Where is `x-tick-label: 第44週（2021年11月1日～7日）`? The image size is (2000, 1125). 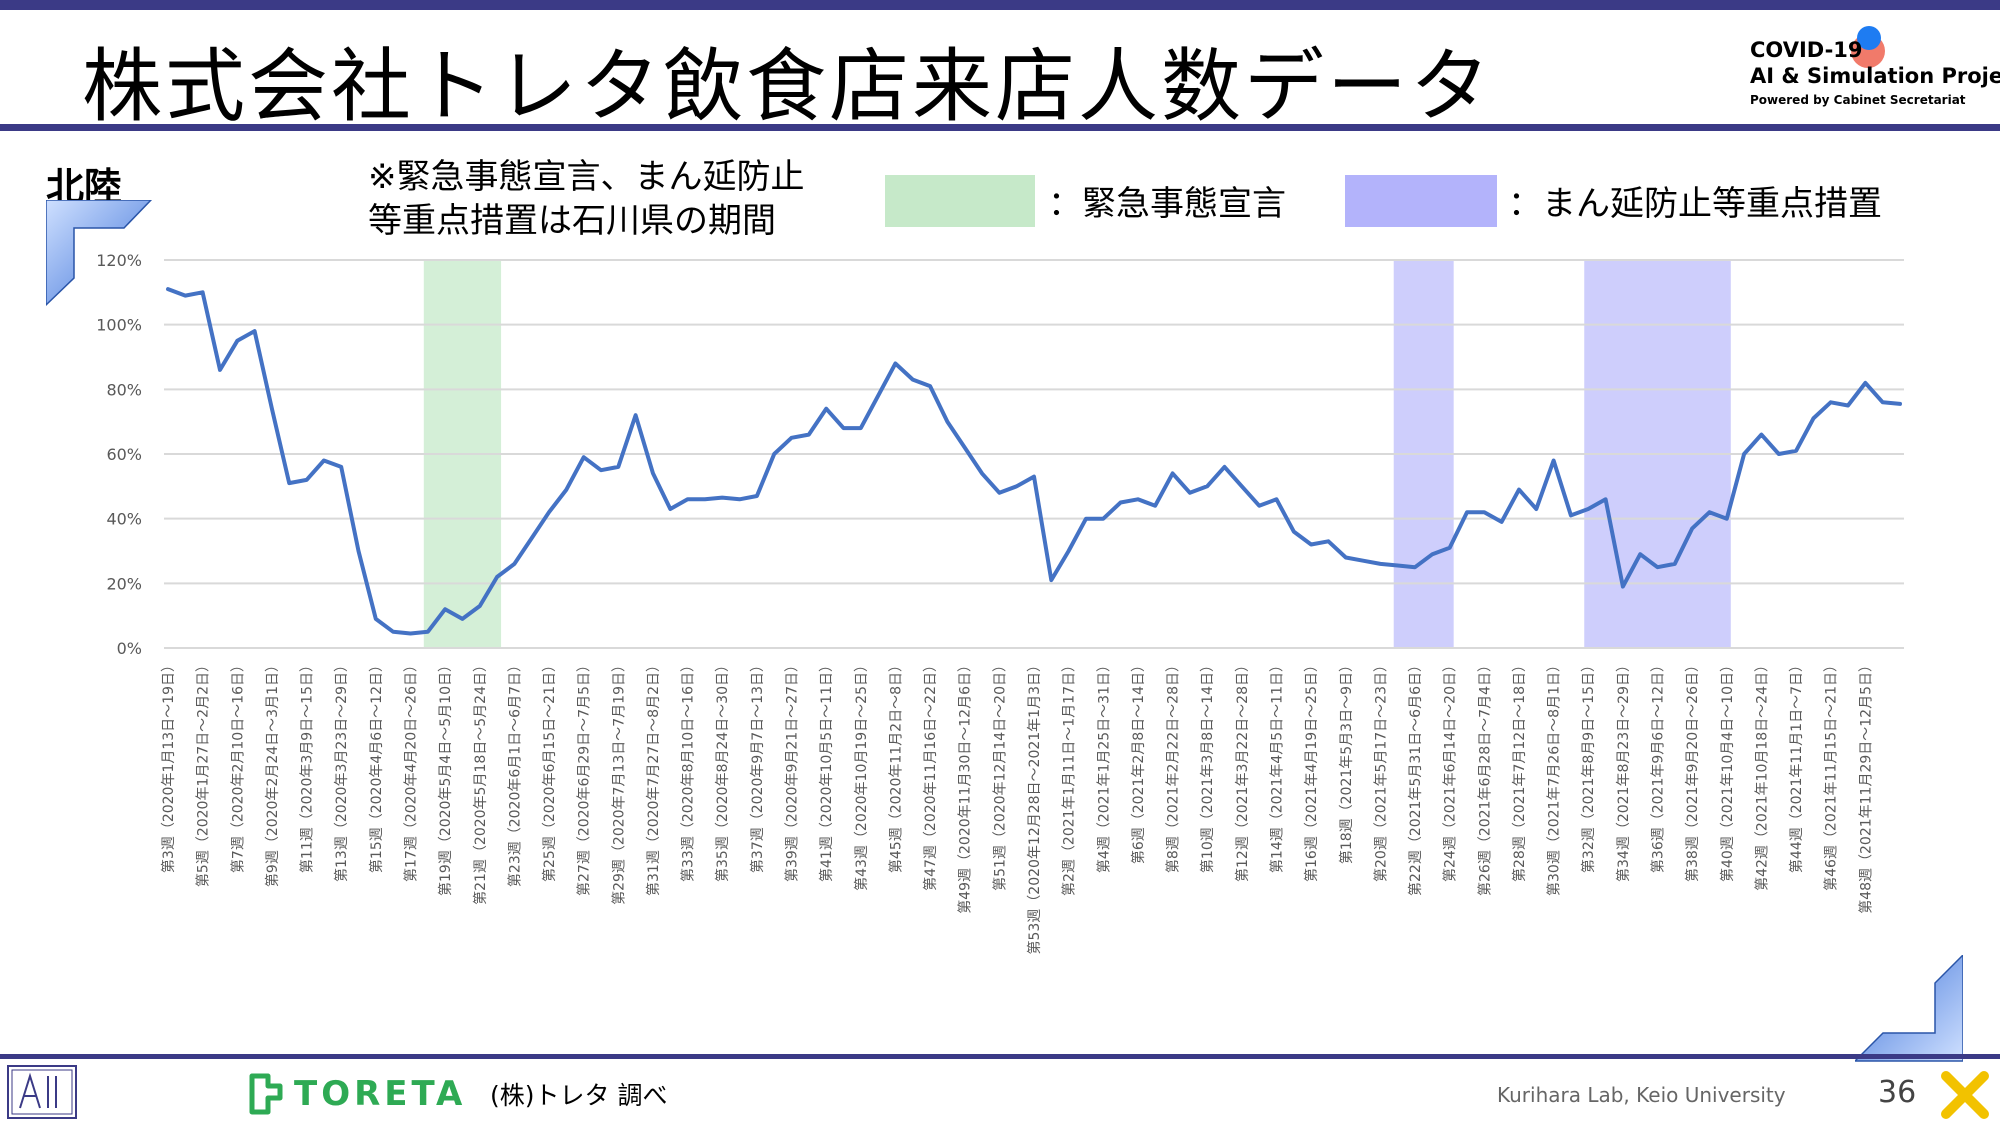
x-tick-label: 第44週（2021年11月1日～7日） is located at coordinates (1796, 765).